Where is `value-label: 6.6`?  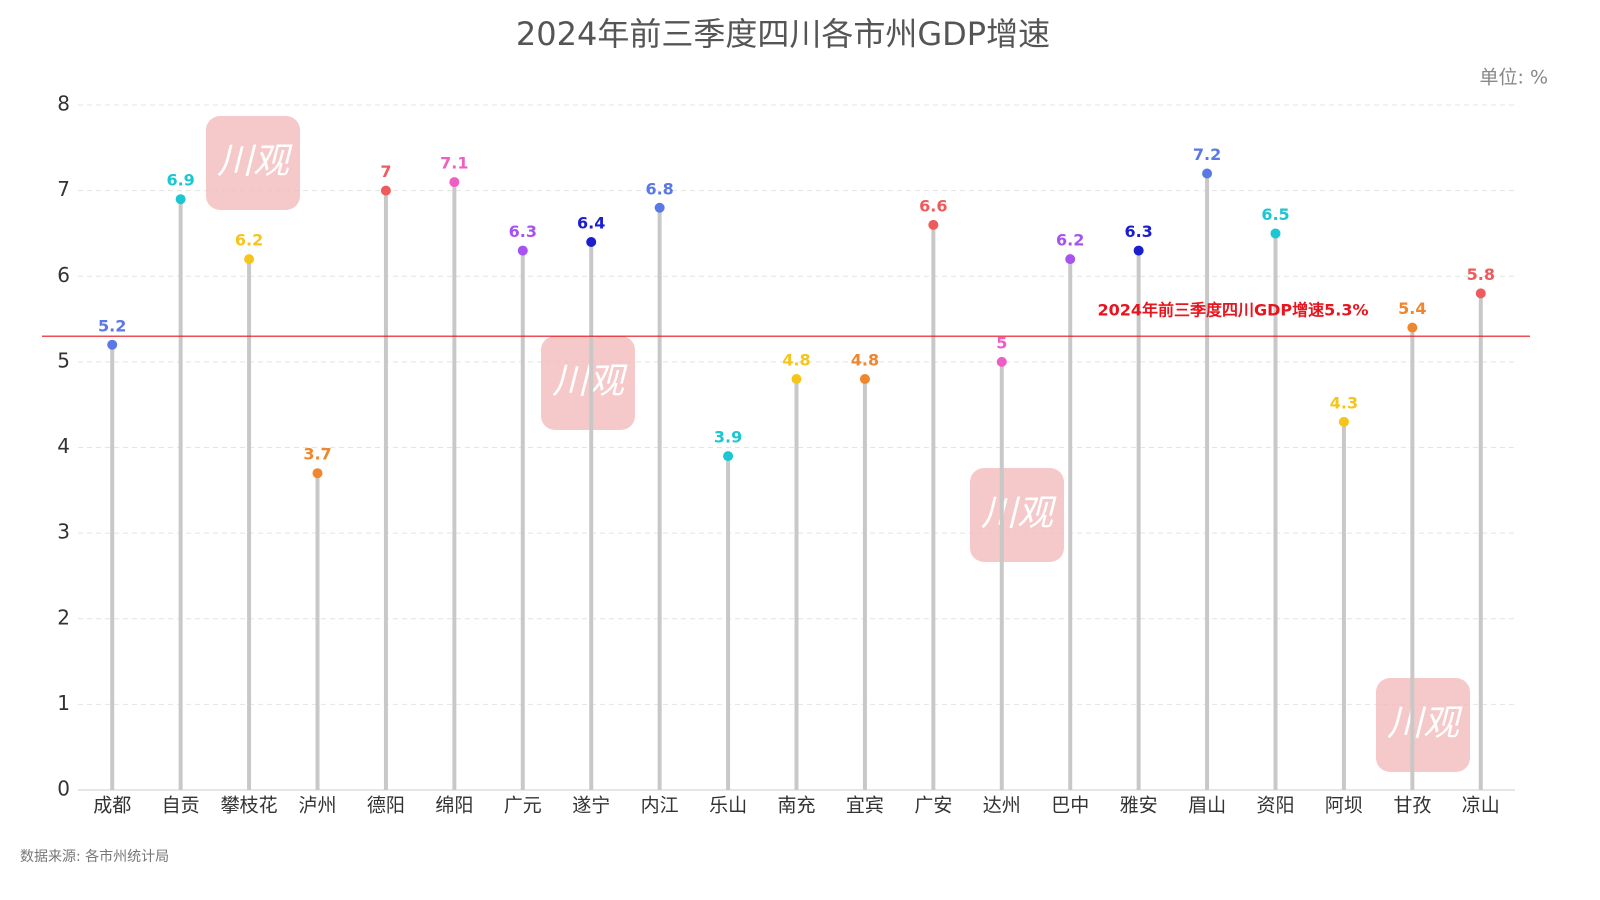
value-label: 6.6 is located at coordinates (933, 205).